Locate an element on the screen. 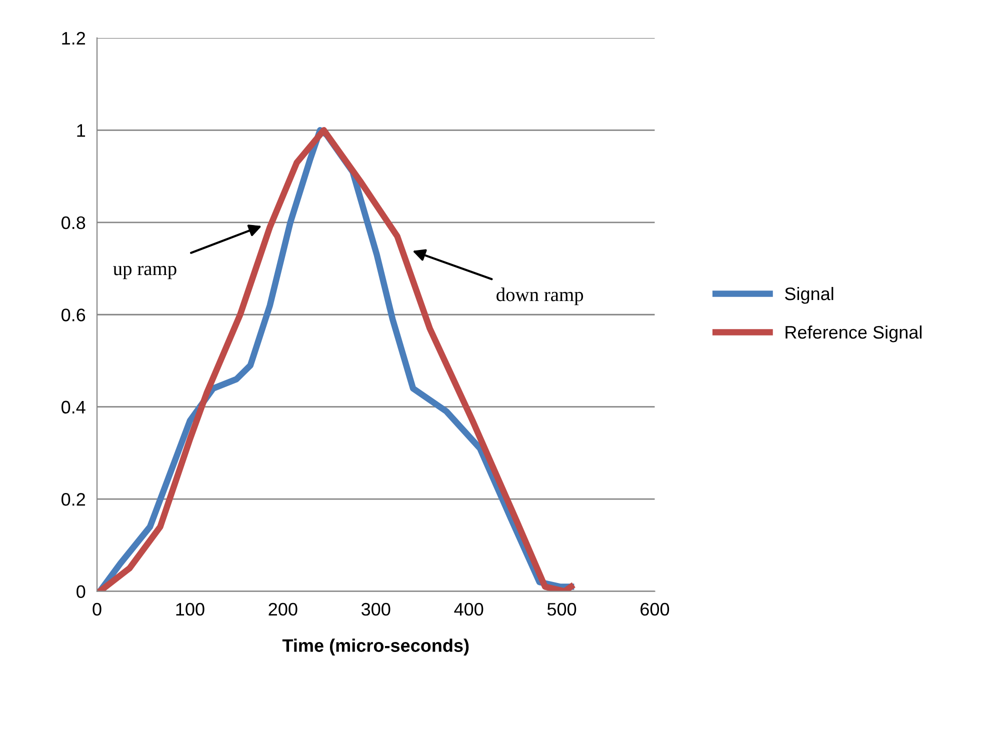 The width and height of the screenshot is (995, 730). x-tick-label: 400 is located at coordinates (469, 609).